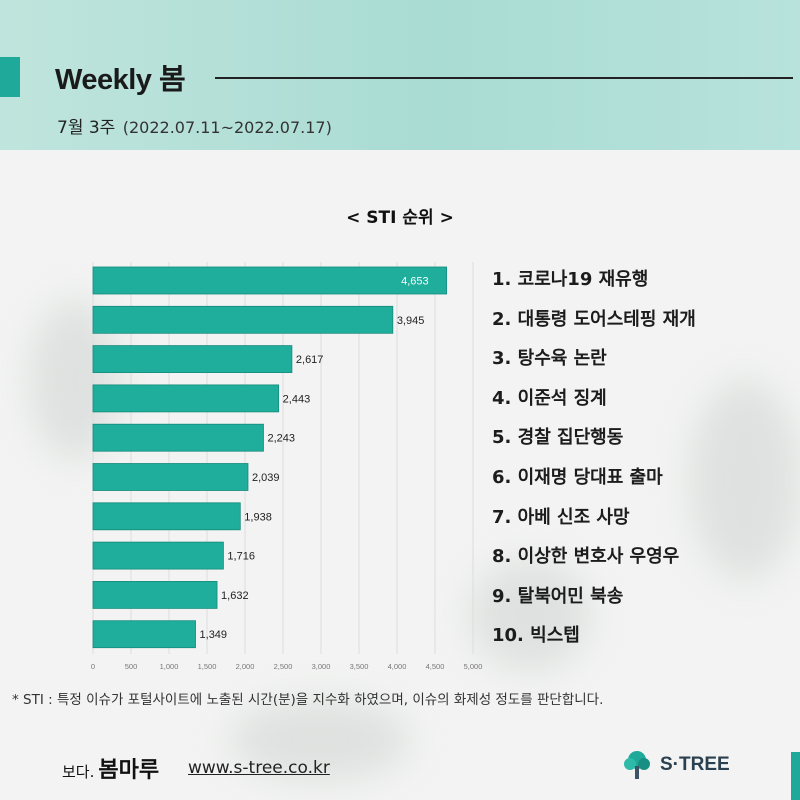 The width and height of the screenshot is (800, 800). Describe the element at coordinates (577, 477) in the screenshot. I see `ranking-item: 6. 이재명 당대표 출마` at that location.